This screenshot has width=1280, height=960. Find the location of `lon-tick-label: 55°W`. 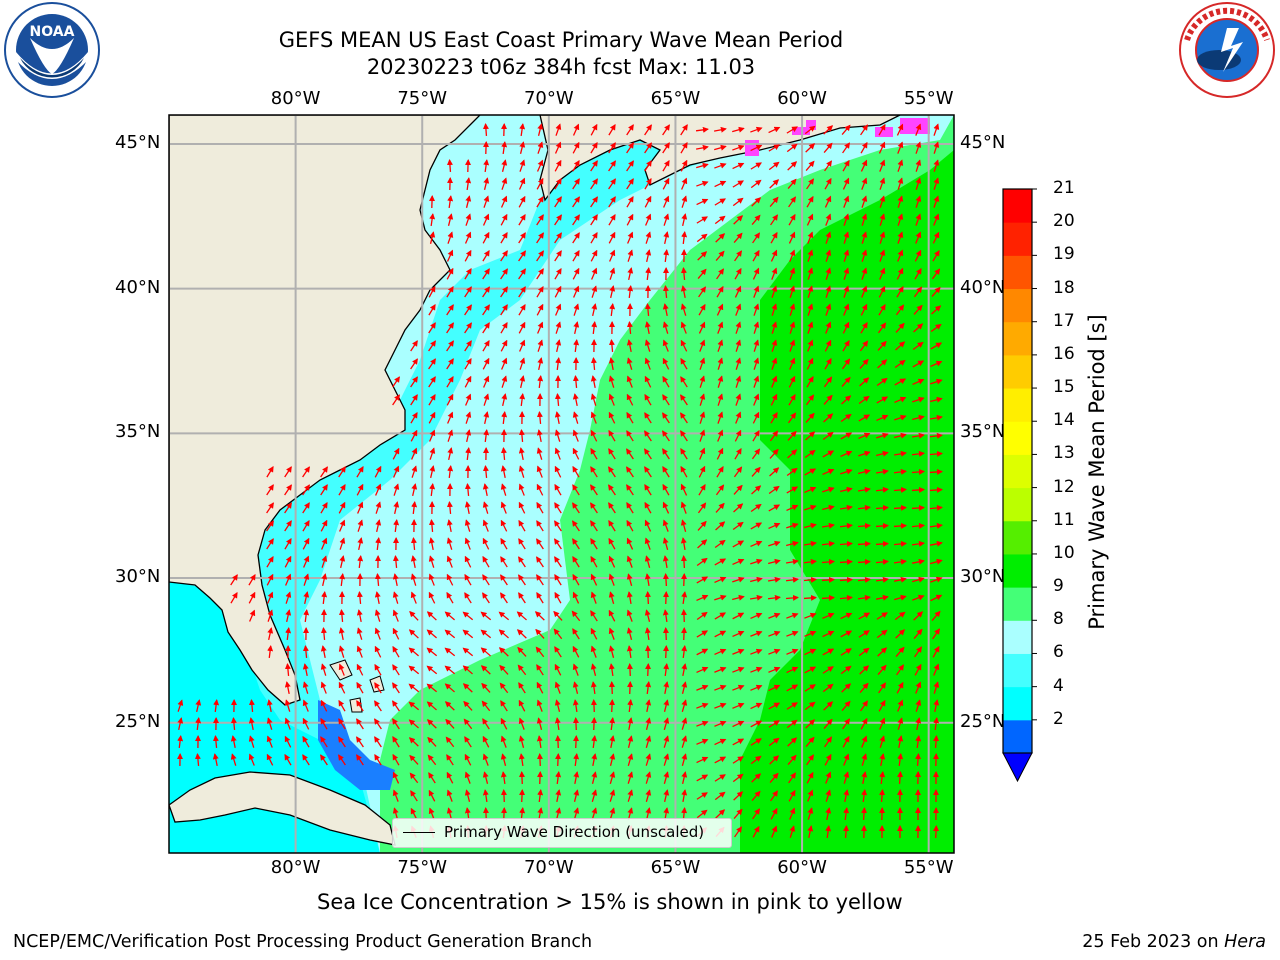

lon-tick-label: 55°W is located at coordinates (928, 867).